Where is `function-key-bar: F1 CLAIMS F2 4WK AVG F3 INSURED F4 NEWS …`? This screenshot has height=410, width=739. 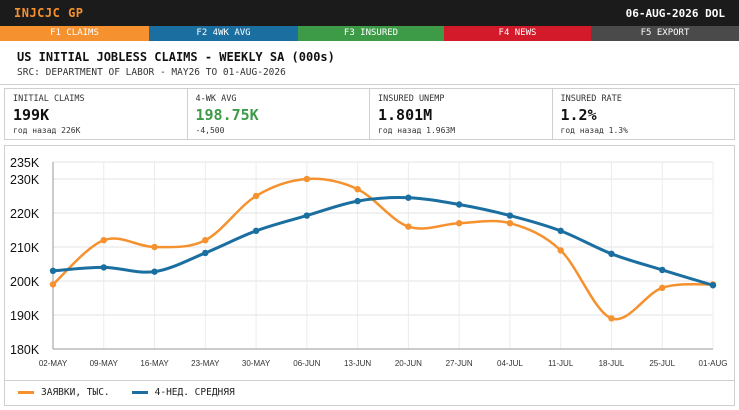
function-key-bar: F1 CLAIMS F2 4WK AVG F3 INSURED F4 NEWS … is located at coordinates (369, 33).